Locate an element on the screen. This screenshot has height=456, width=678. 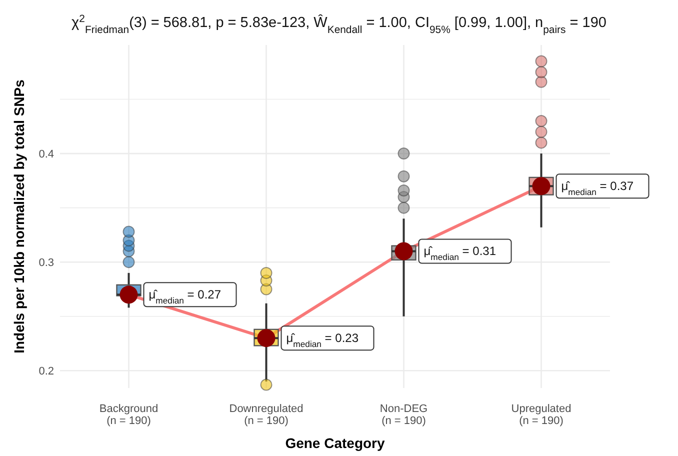
y-tick-label: 0.3 is located at coordinates (46, 262).